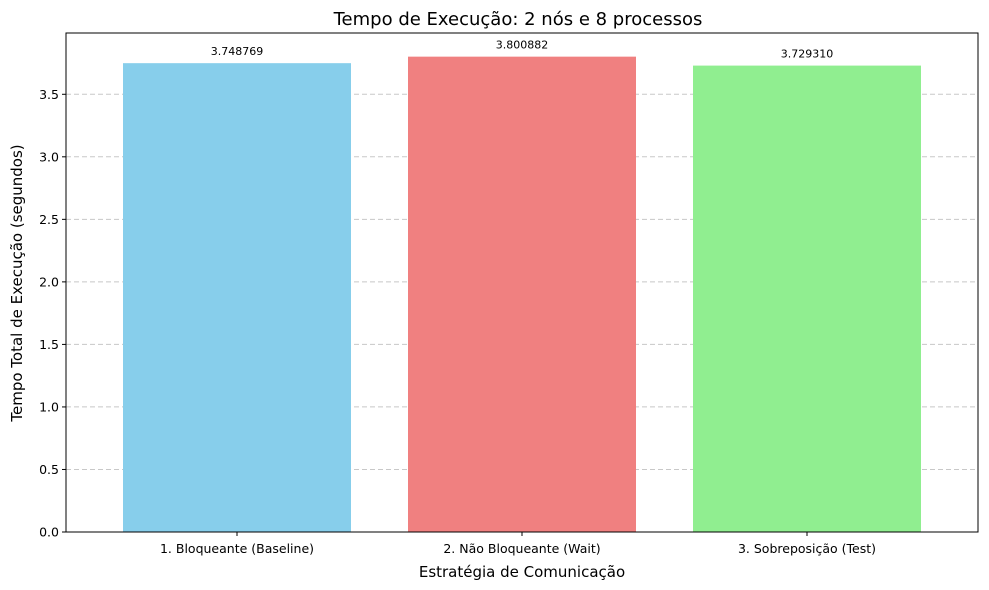 The width and height of the screenshot is (989, 590). I want to click on y-tick-label: 0.0, so click(49, 532).